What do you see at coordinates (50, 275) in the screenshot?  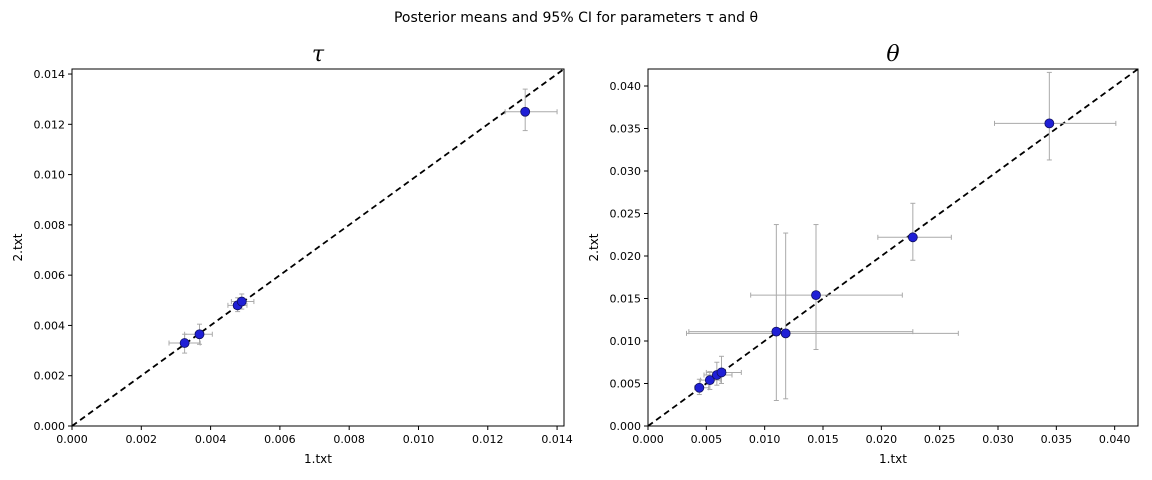 I see `tau-y-tick-label: 0.006` at bounding box center [50, 275].